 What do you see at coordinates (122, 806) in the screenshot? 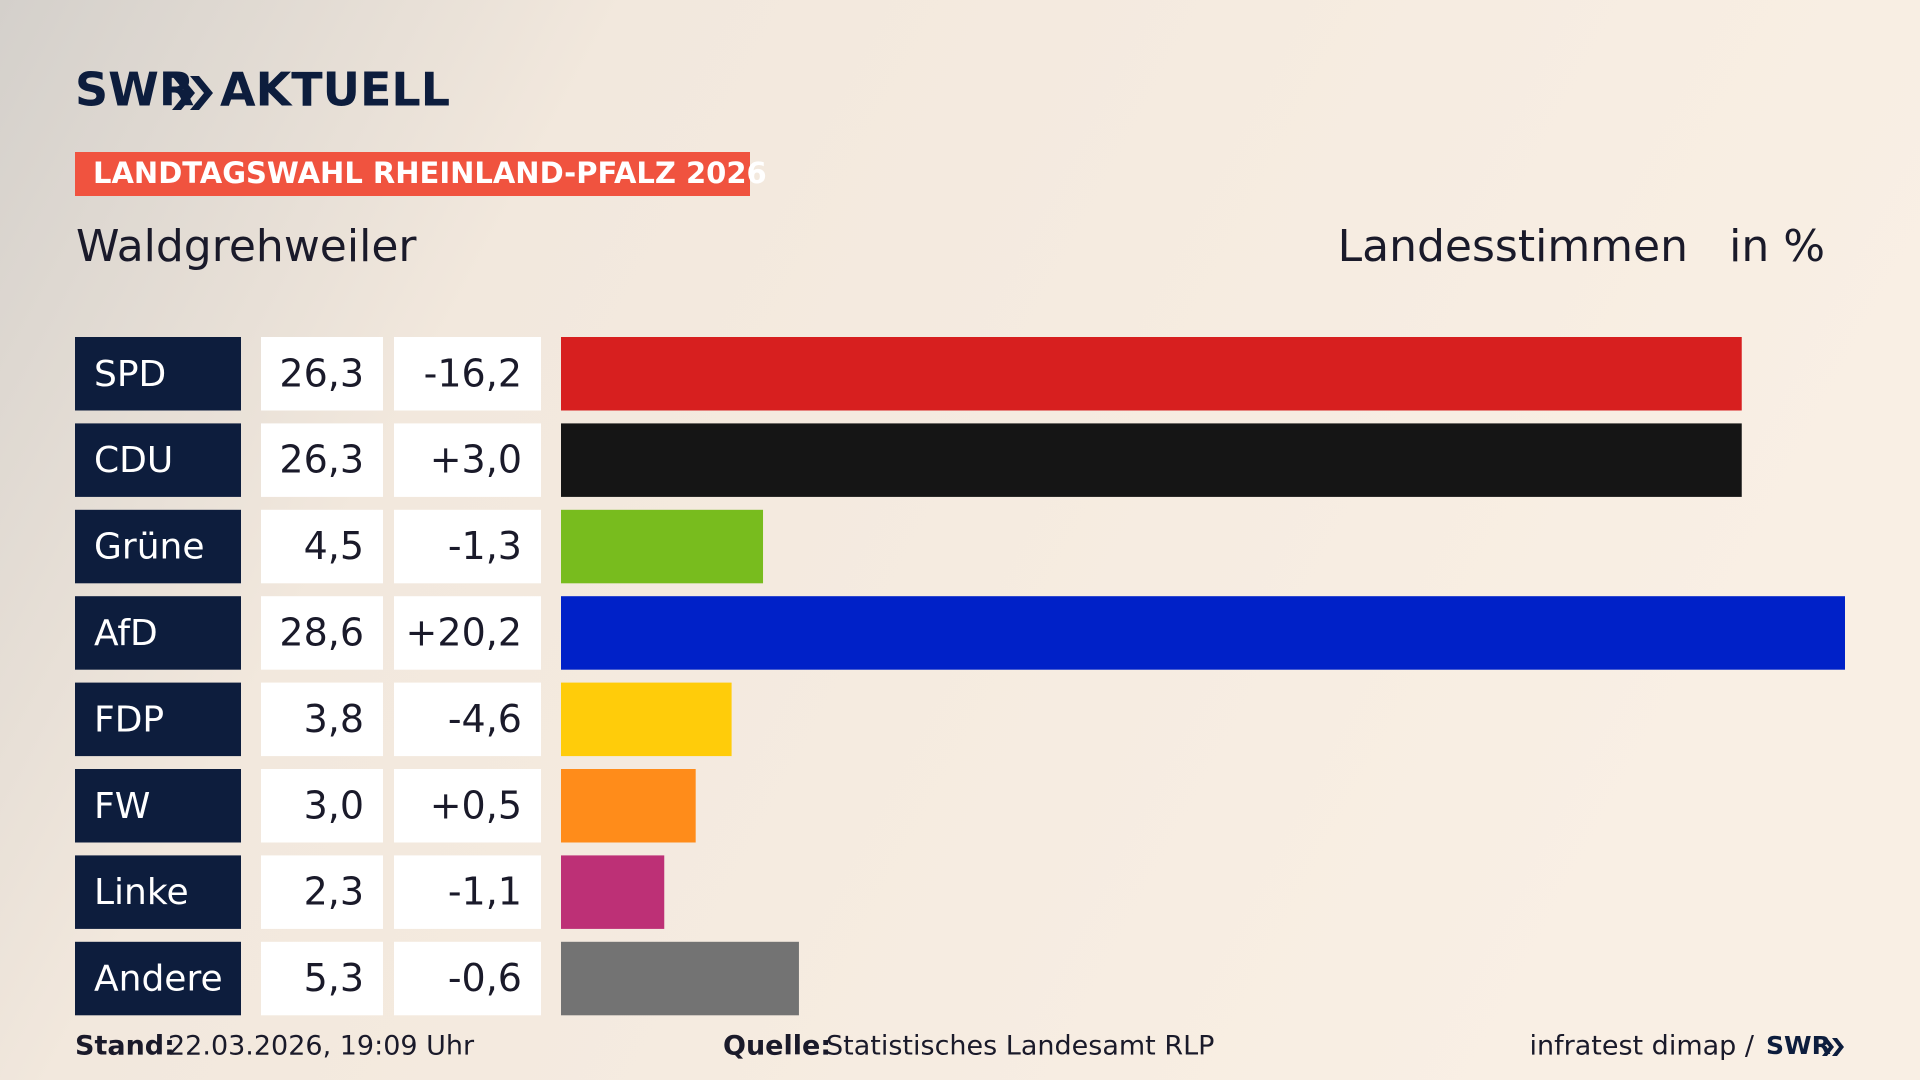
I see `party-label: FW` at bounding box center [122, 806].